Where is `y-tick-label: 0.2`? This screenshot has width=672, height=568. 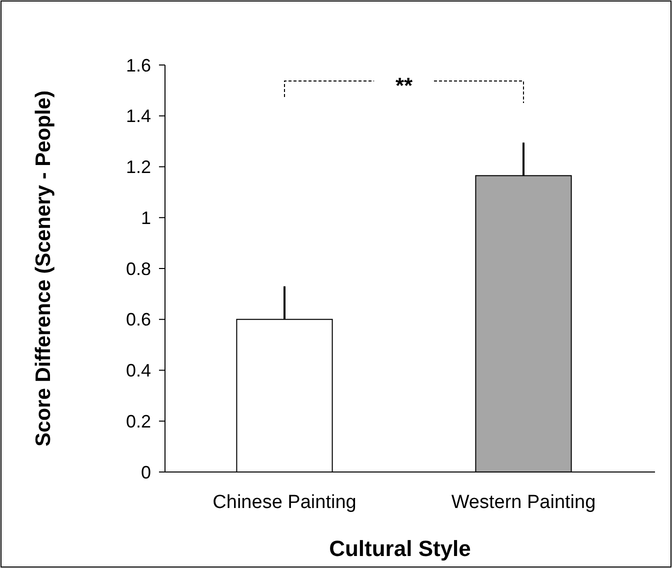 y-tick-label: 0.2 is located at coordinates (138, 421).